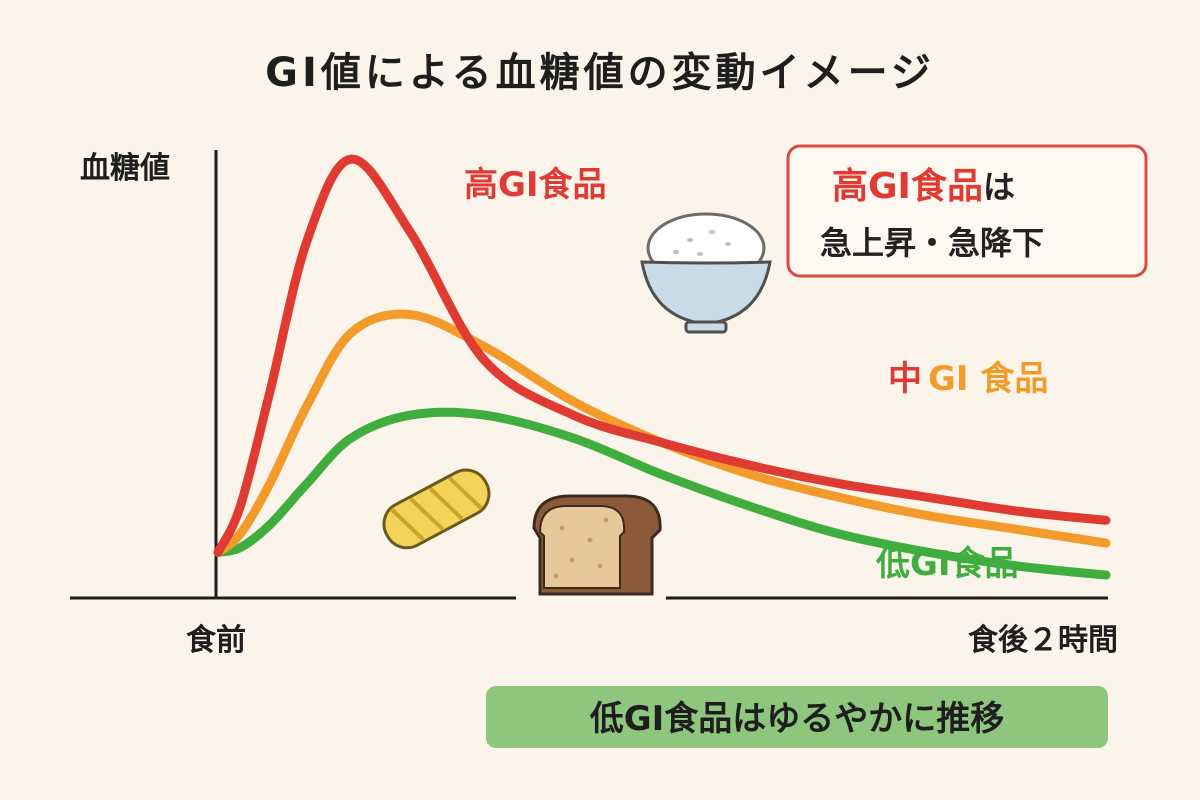 The height and width of the screenshot is (800, 1200). What do you see at coordinates (988, 379) in the screenshot?
I see `series-label-medium-gi-part2: GI 食品` at bounding box center [988, 379].